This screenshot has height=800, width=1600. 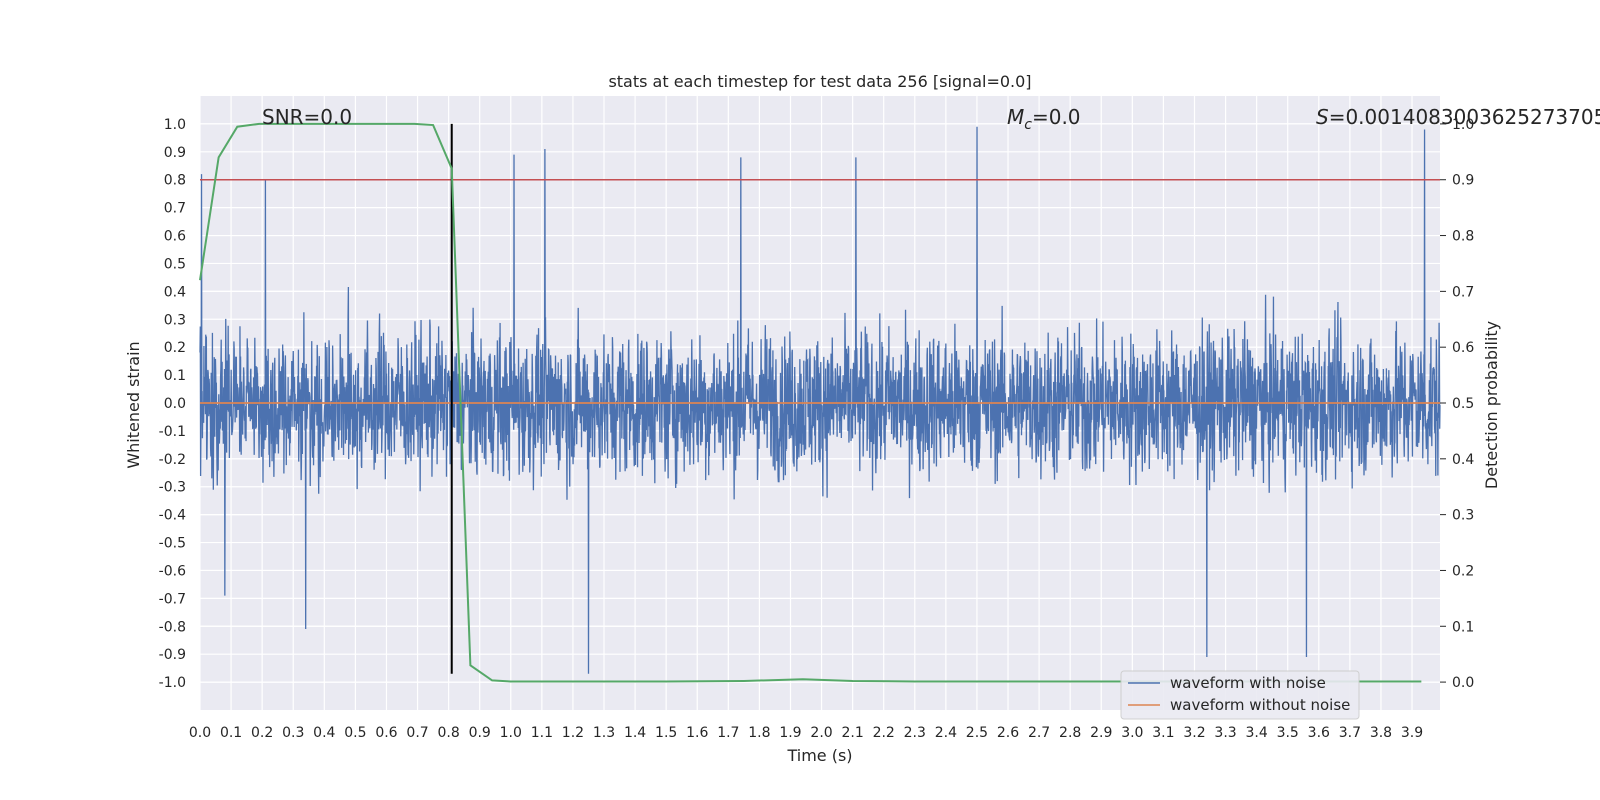 What do you see at coordinates (666, 733) in the screenshot?
I see `x-tick-label: 1.5` at bounding box center [666, 733].